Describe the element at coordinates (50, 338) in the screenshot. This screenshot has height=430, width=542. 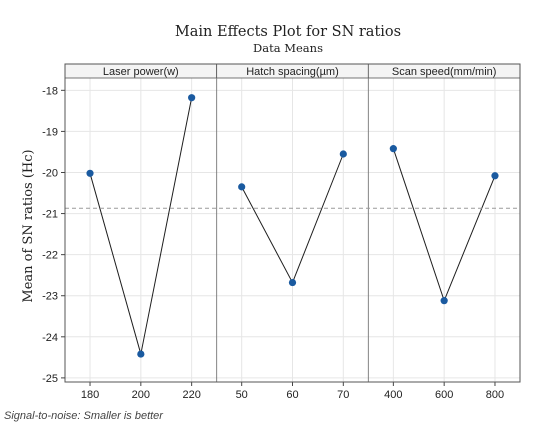
I see `y-tick-label: -24` at that location.